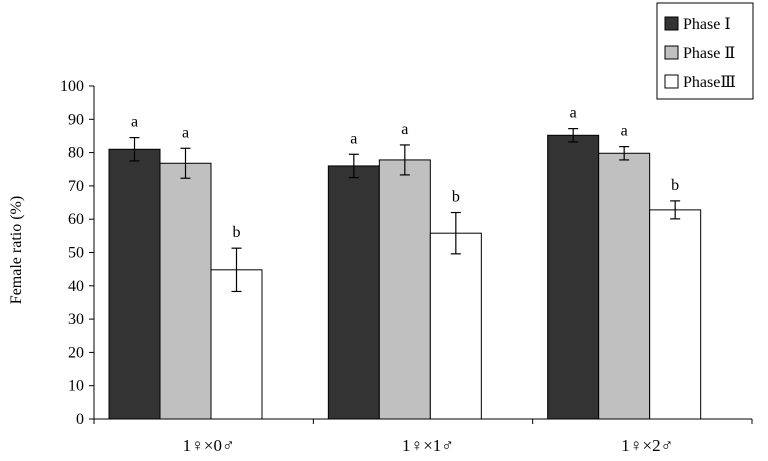 Image resolution: width=768 pixels, height=461 pixels. I want to click on legend: Phase Ⅰ Phase Ⅱ PhaseⅢ, so click(705, 51).